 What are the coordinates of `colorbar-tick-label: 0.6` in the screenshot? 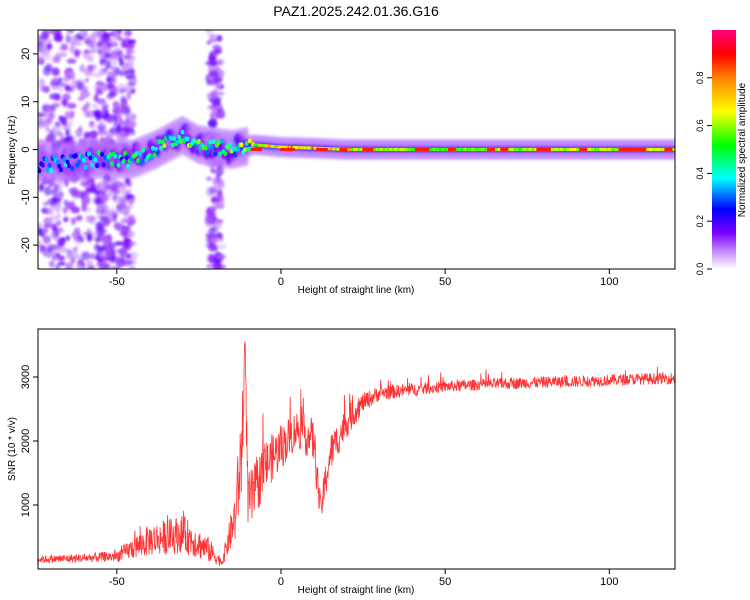 It's located at (700, 125).